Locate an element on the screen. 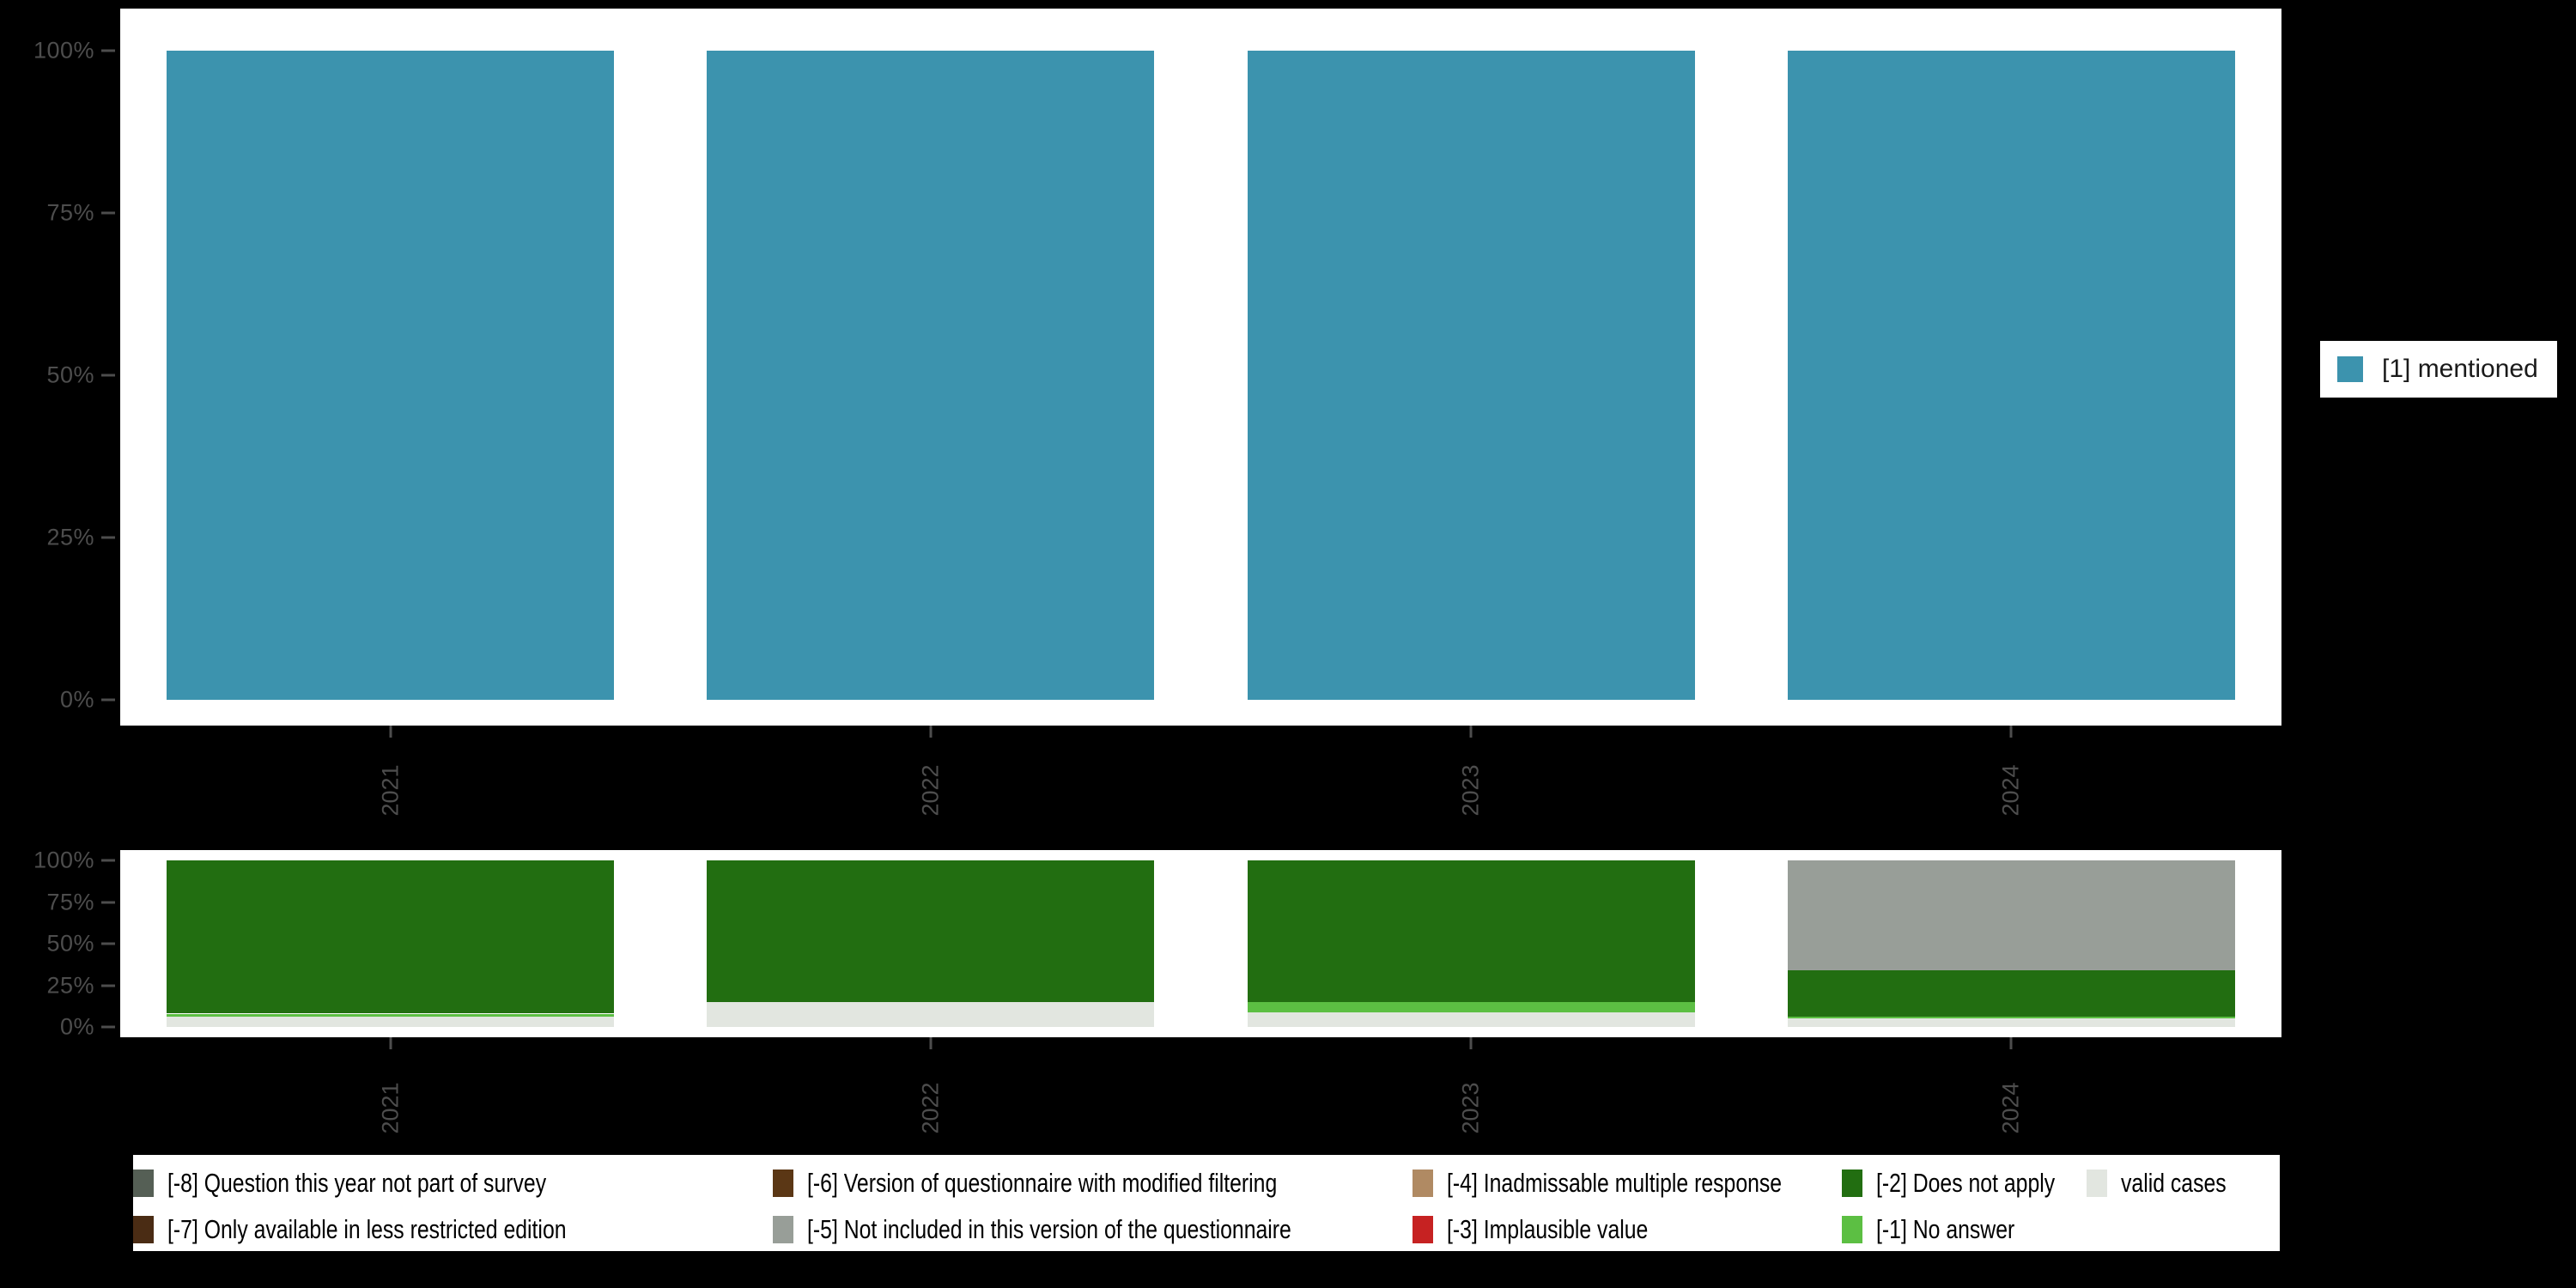 This screenshot has width=2576, height=1288. legend-label: [-2] Does not apply is located at coordinates (1966, 1183).